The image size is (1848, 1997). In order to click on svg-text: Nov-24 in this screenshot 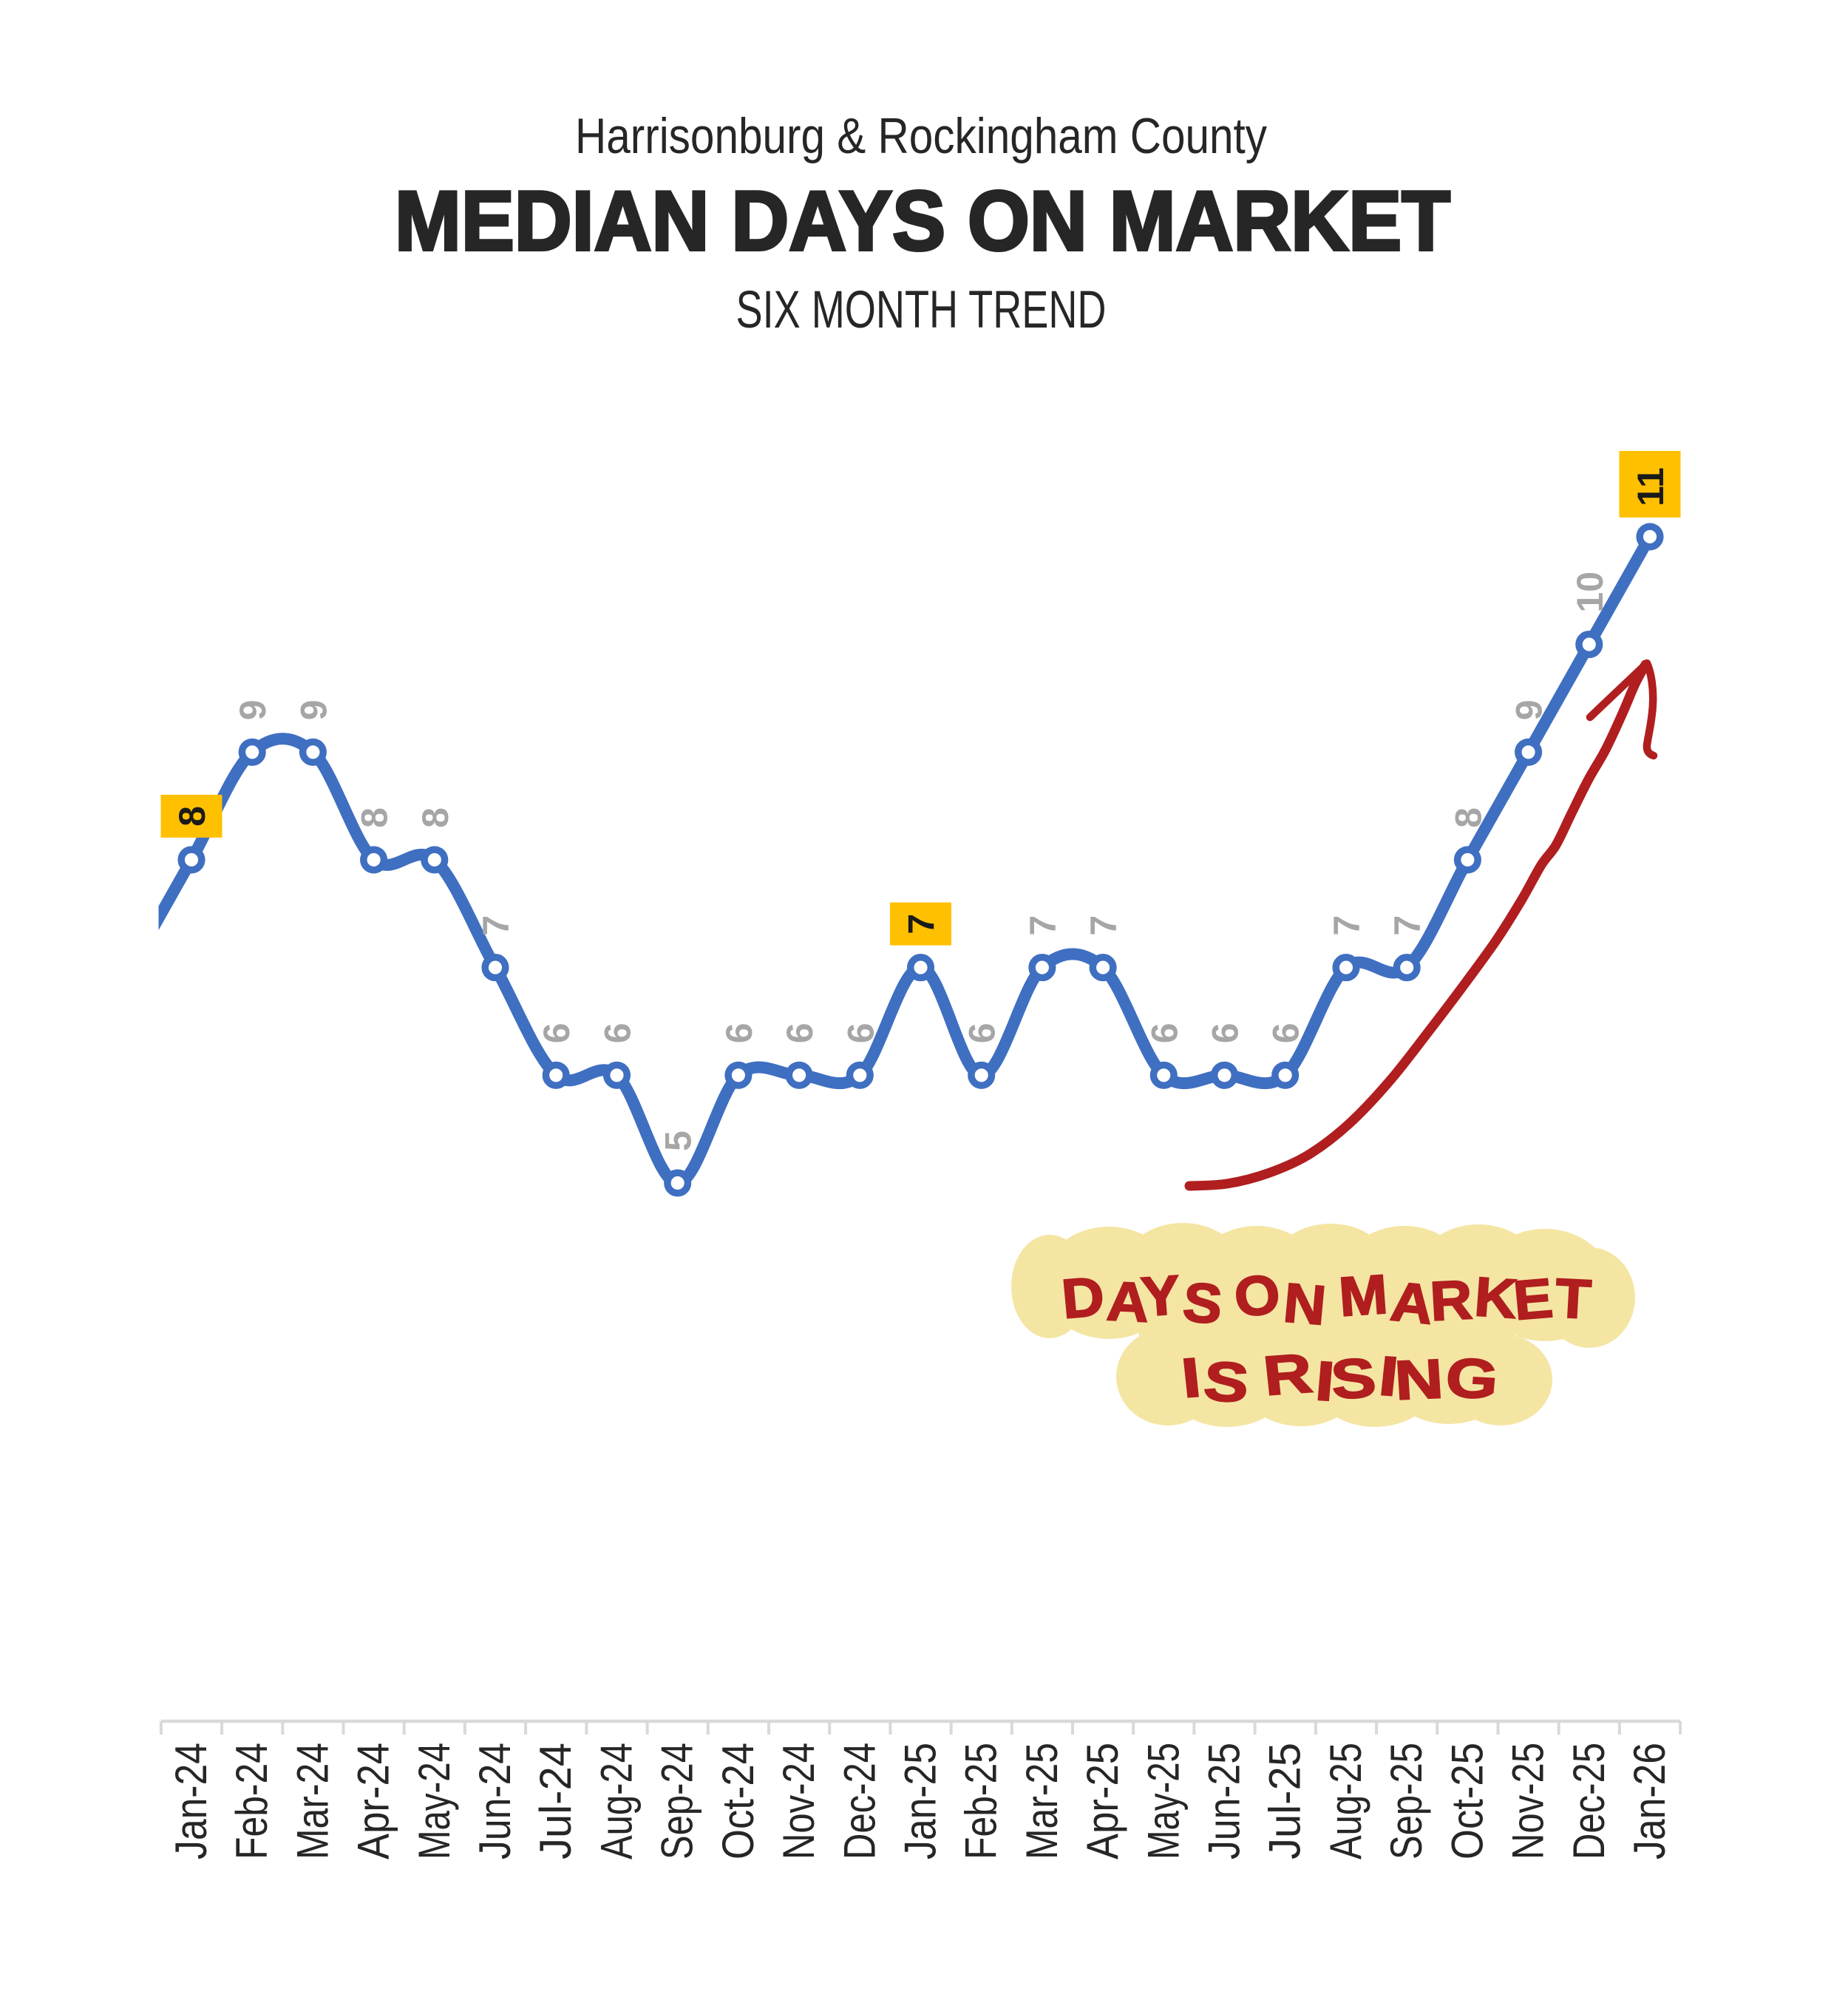, I will do `click(798, 1801)`.